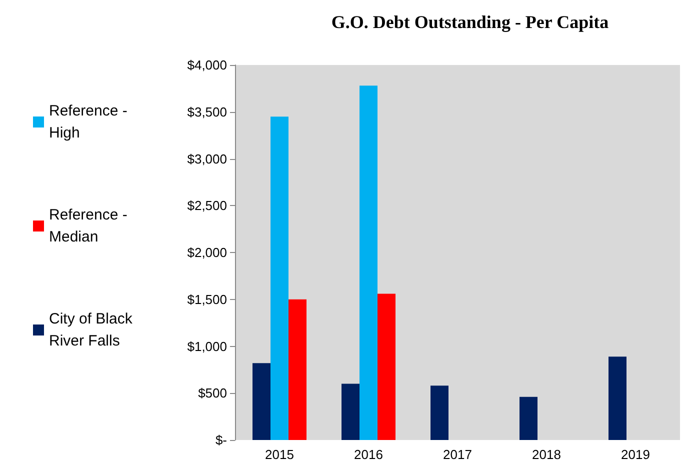  What do you see at coordinates (279, 454) in the screenshot?
I see `x-tick-label: 2015` at bounding box center [279, 454].